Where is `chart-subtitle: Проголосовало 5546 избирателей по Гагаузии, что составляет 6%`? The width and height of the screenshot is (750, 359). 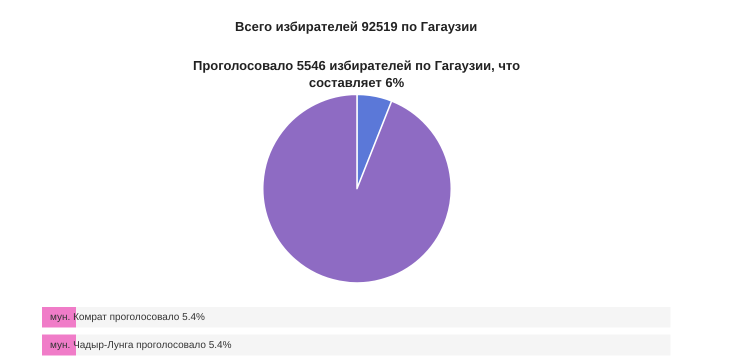
chart-subtitle: Проголосовало 5546 избирателей по Гагаузии, что составляет 6% is located at coordinates (356, 74).